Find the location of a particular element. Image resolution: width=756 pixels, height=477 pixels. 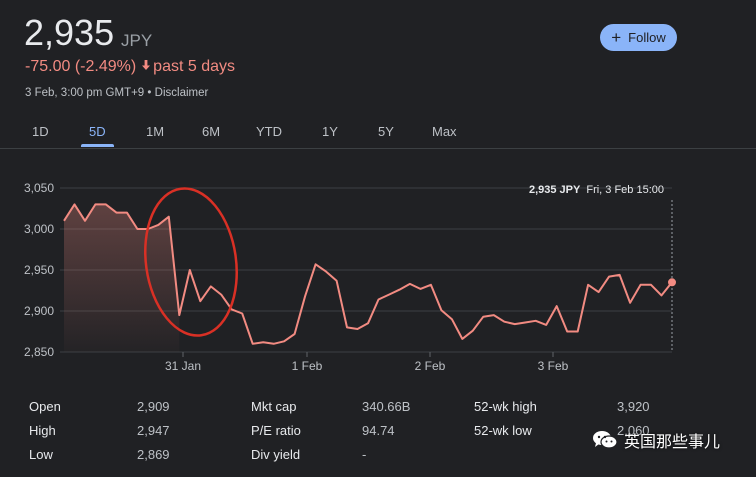

highlight-circle-annotation is located at coordinates (191, 262).